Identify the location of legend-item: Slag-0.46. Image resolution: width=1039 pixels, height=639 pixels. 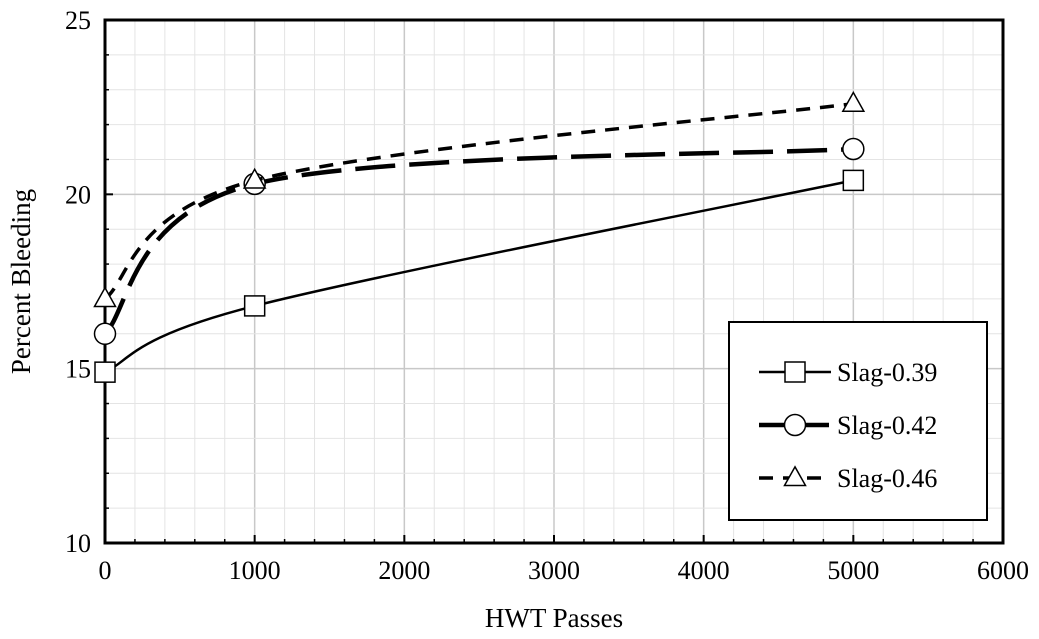
(848, 478).